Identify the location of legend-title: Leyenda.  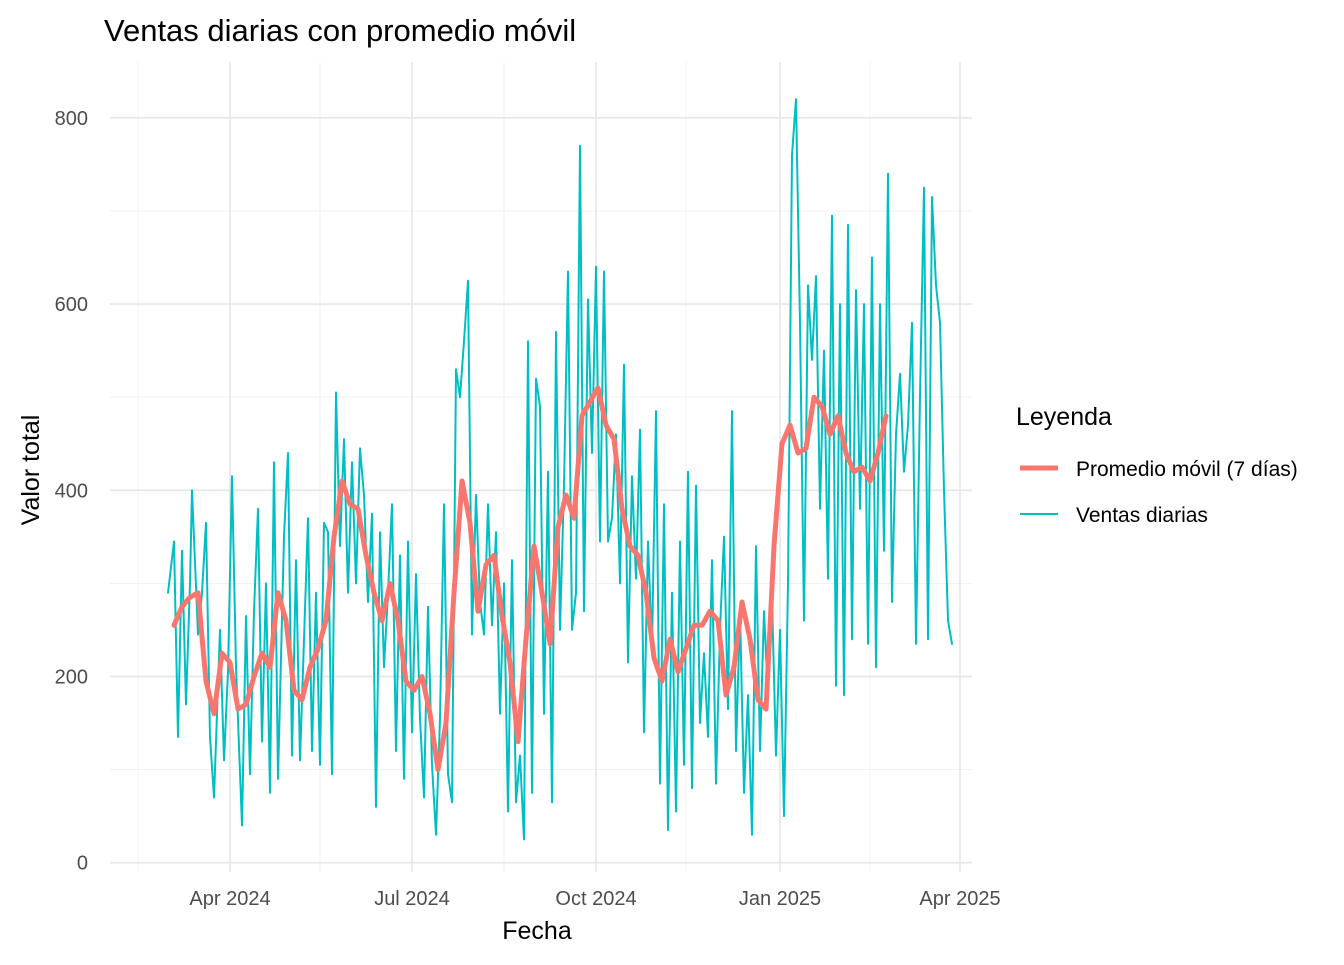
(1064, 417).